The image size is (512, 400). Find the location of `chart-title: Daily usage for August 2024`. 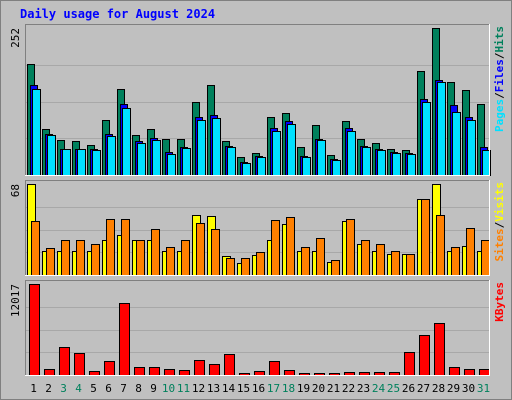

chart-title: Daily usage for August 2024 is located at coordinates (117, 14).